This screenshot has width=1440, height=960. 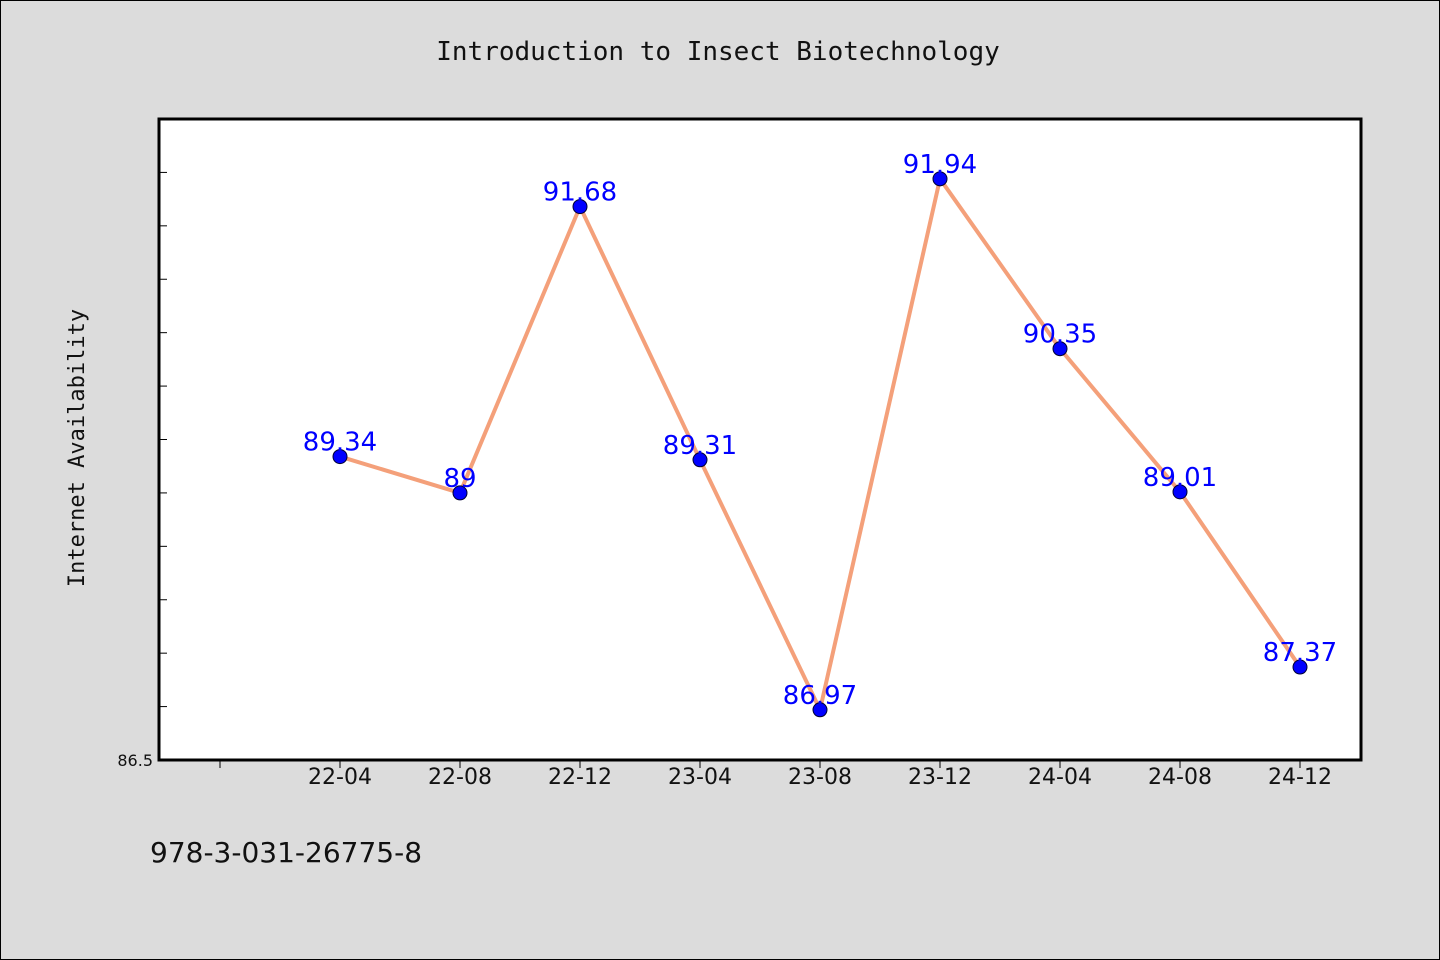 I want to click on y-axis-ticks: 86.5, so click(x=142, y=470).